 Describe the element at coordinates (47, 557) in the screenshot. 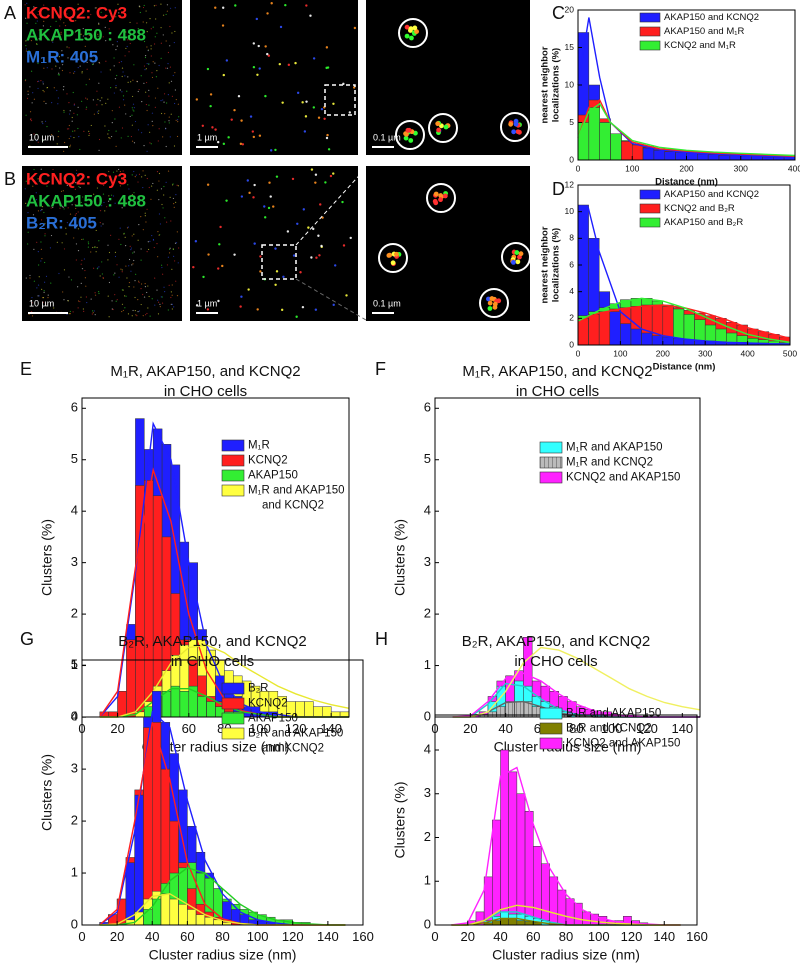

I see `y-axis-label: Clusters (%)` at that location.